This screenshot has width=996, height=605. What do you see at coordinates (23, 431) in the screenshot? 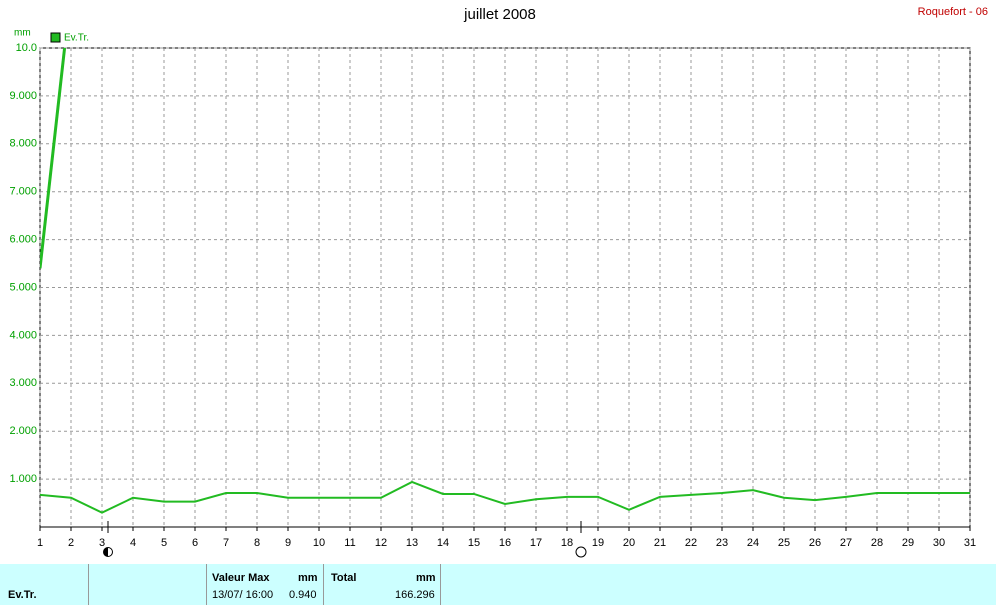
I see `y-tick-label: 2.000` at bounding box center [23, 431].